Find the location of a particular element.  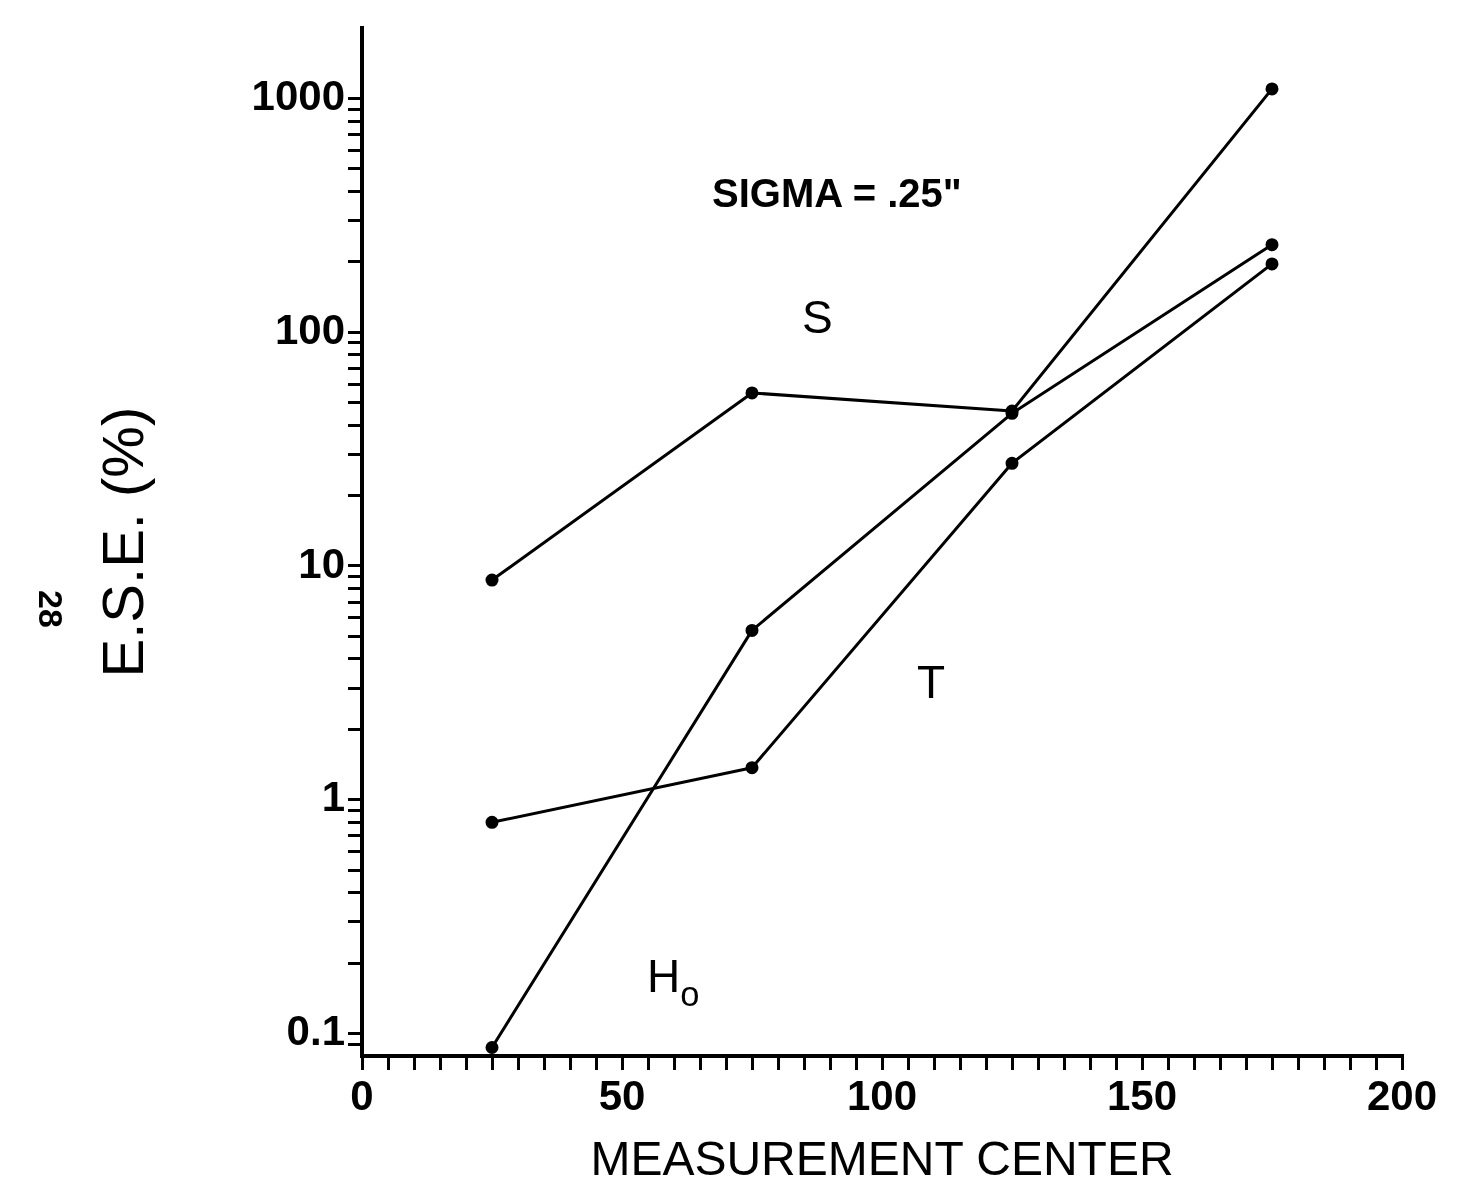

x-axis-title: MEASUREMENT CENTER is located at coordinates (882, 1159).